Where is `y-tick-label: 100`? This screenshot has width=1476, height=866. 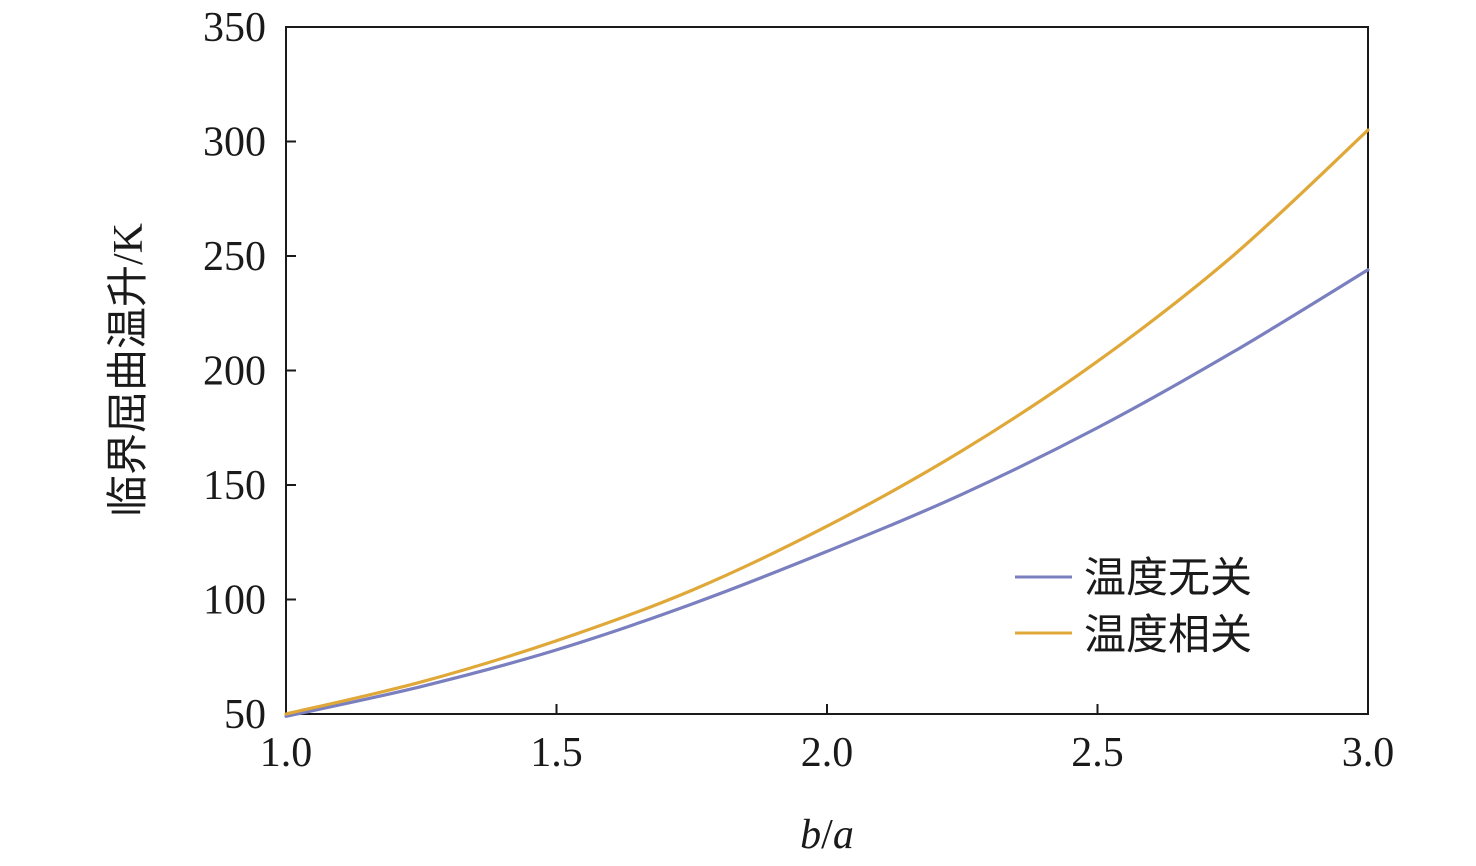
y-tick-label: 100 is located at coordinates (234, 601).